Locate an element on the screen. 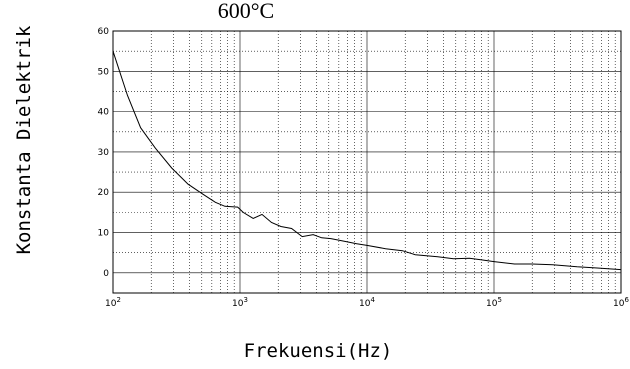  x-ticks: 10² 10³ 10⁴ 10⁵ 10⁶ is located at coordinates (367, 302).